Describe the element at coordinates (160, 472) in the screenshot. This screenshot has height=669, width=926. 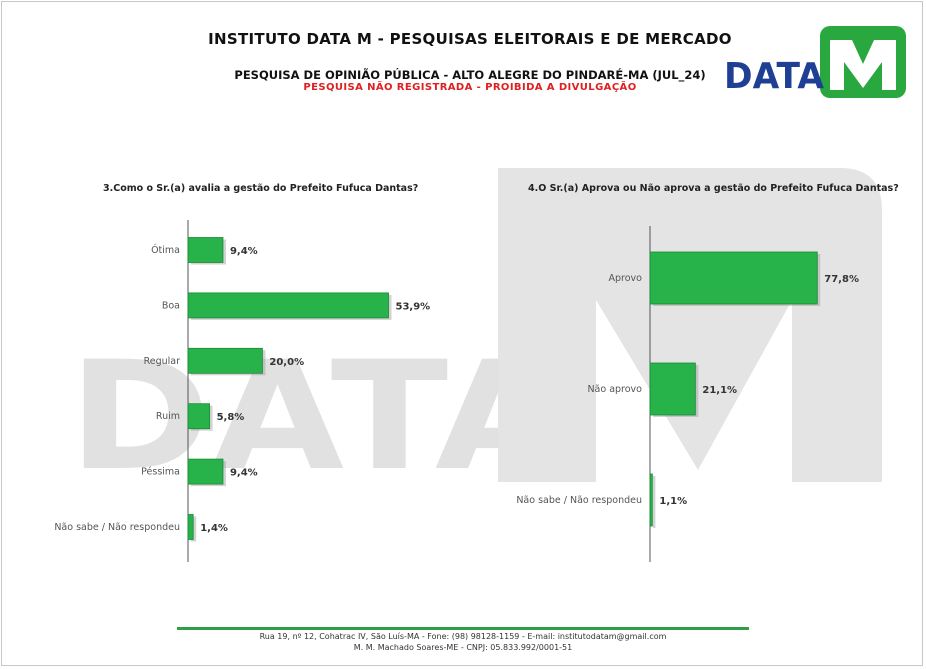
I see `category-label: Péssima` at that location.